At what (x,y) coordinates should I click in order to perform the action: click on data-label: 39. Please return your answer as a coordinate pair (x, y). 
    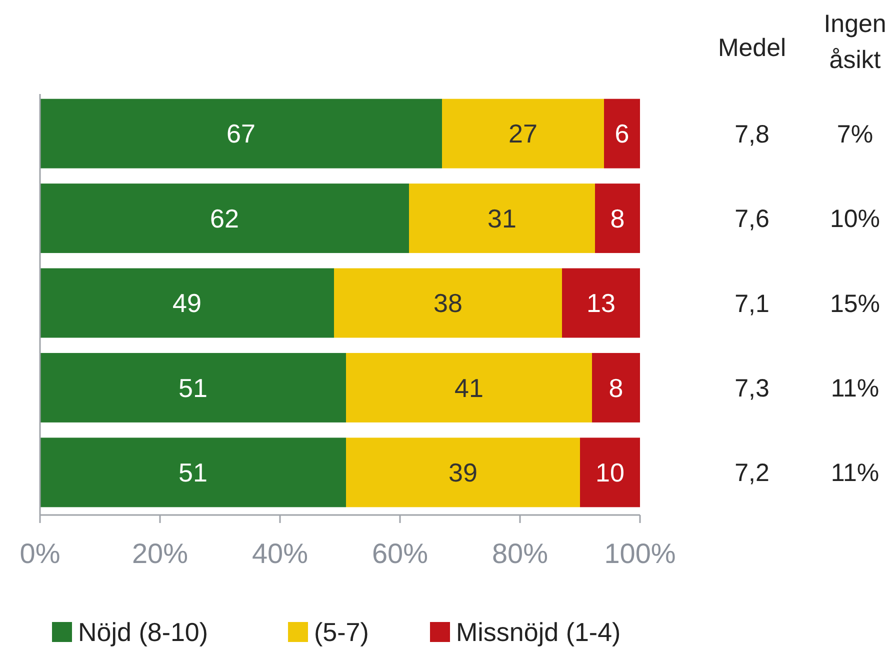
    Looking at the image, I should click on (463, 473).